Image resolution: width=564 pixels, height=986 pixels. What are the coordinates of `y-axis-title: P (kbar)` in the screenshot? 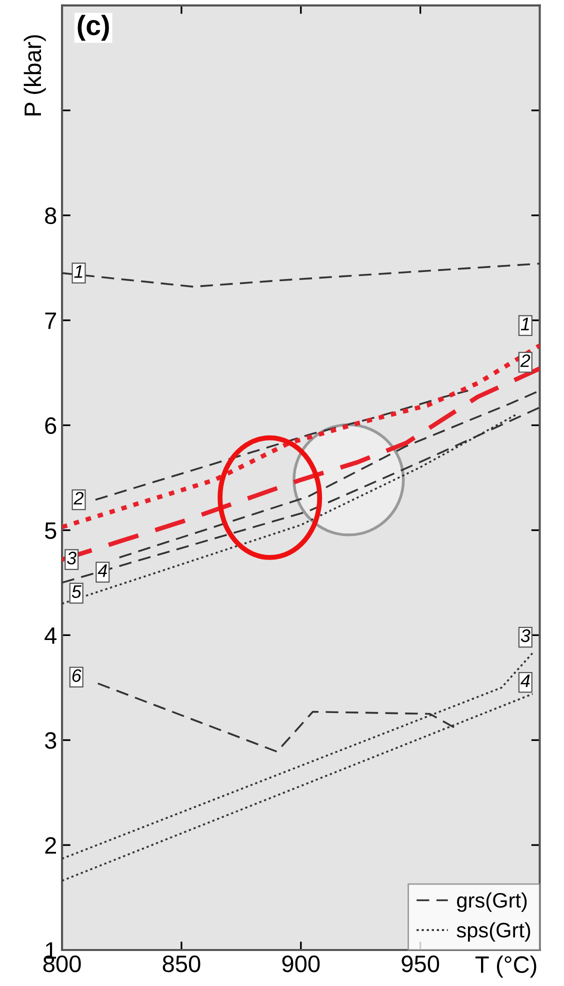 It's located at (35, 75).